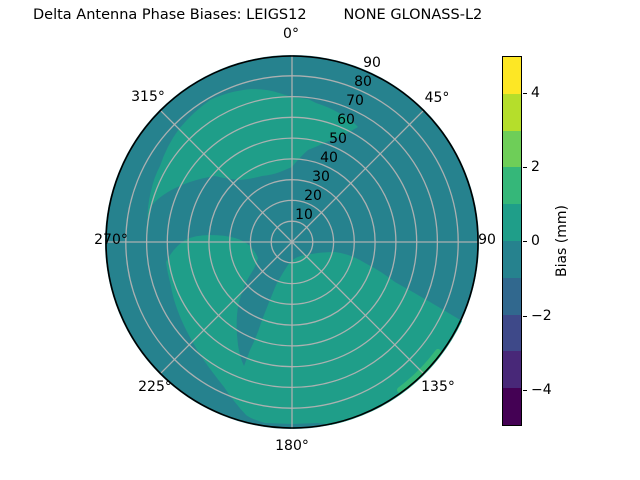  What do you see at coordinates (292, 446) in the screenshot?
I see `theta-label-180: 180°` at bounding box center [292, 446].